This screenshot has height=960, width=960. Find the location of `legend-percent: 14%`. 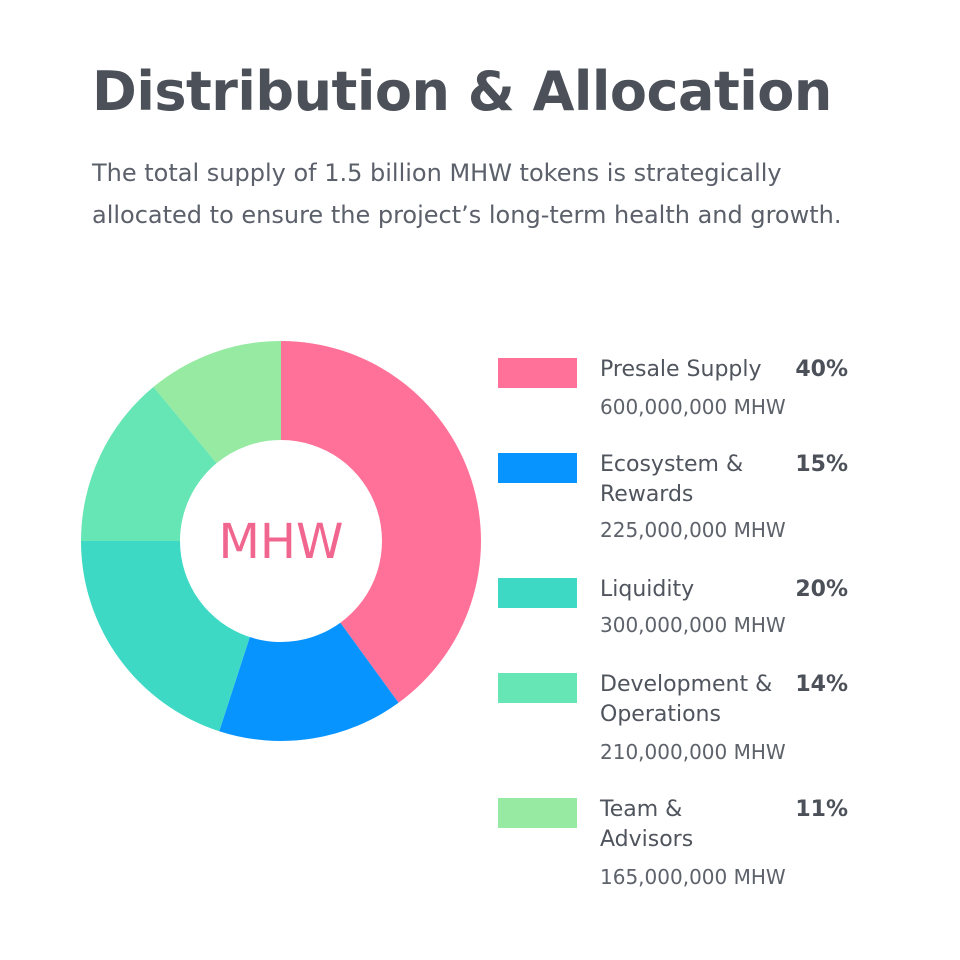

legend-percent: 14% is located at coordinates (821, 684).